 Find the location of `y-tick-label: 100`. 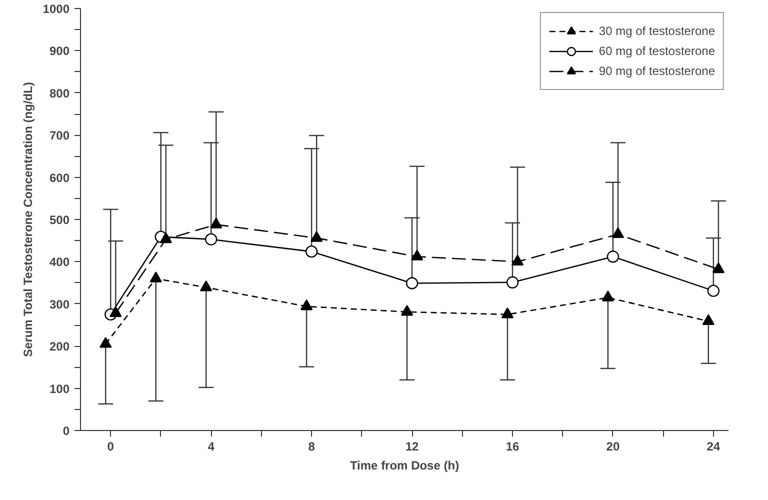

y-tick-label: 100 is located at coordinates (59, 389).